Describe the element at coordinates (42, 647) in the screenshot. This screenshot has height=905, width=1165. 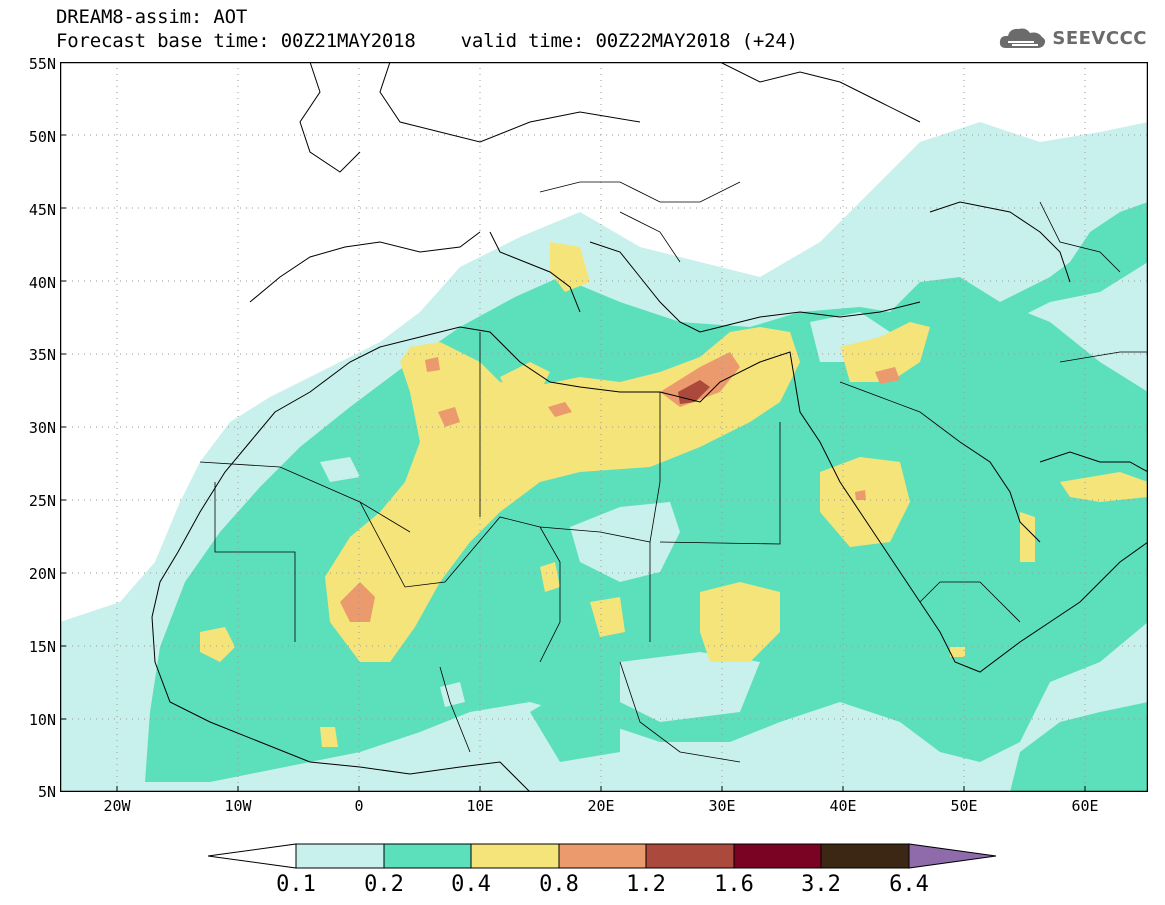
I see `lat-label-15n: 15N` at that location.